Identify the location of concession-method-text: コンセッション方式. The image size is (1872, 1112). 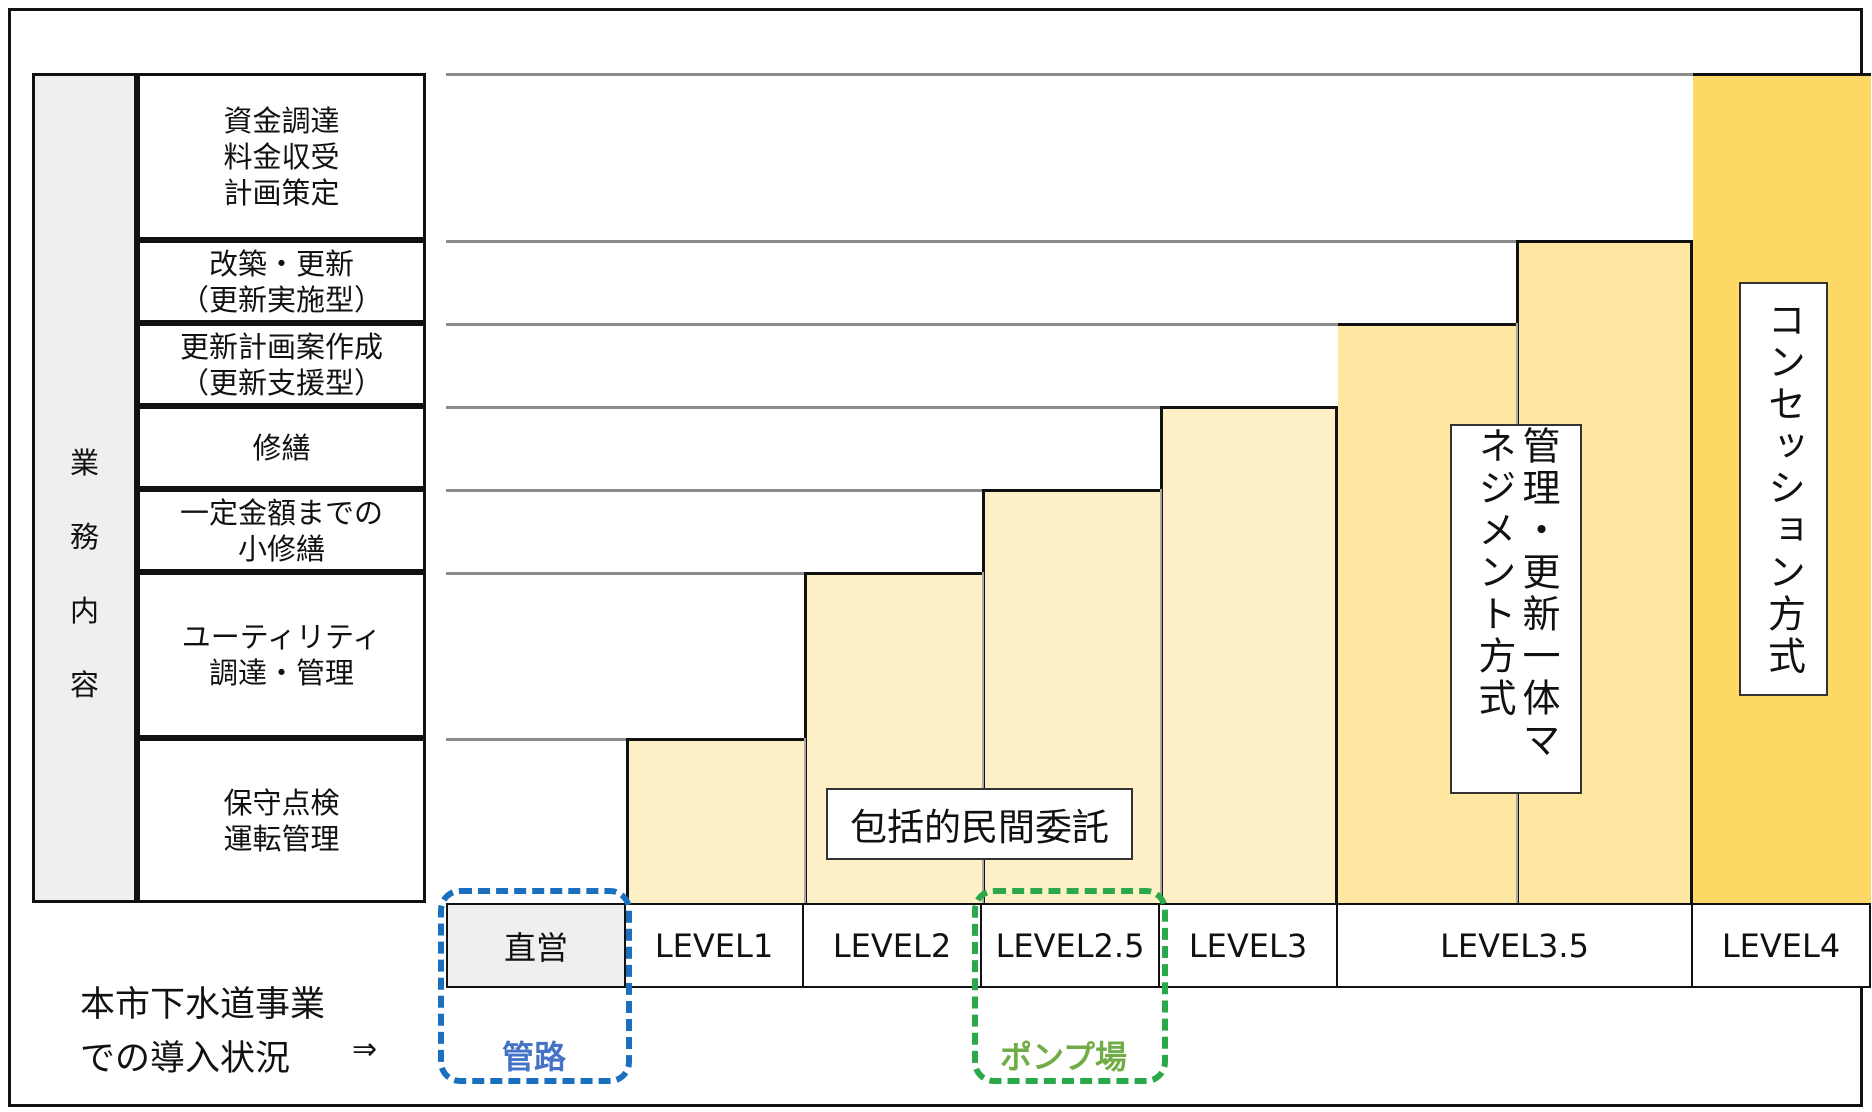
(1783, 489).